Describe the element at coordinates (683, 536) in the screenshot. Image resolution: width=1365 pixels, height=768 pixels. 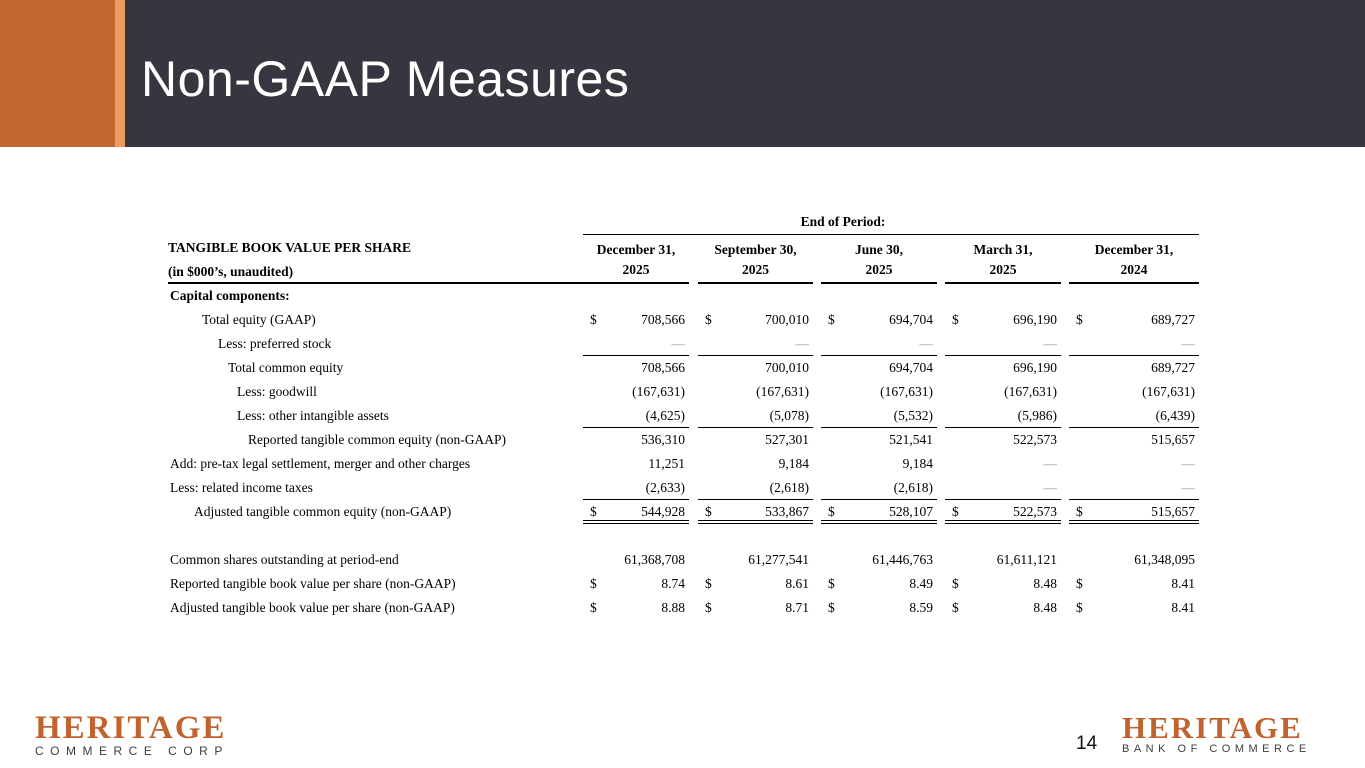
I see `spacer-row` at that location.